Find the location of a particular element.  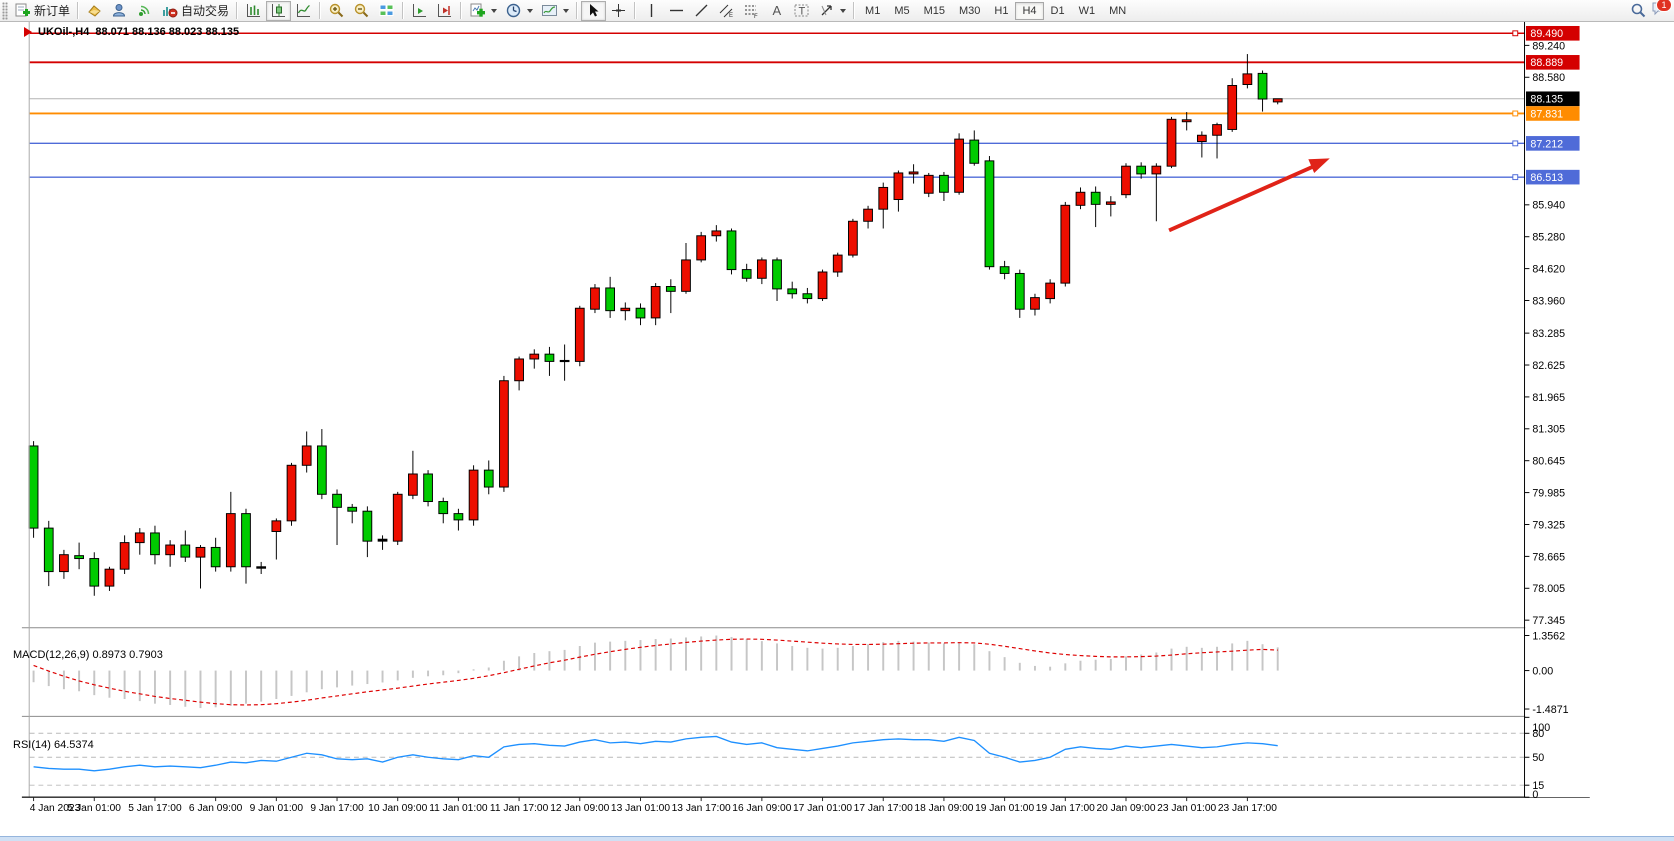

vertical-line-icon is located at coordinates (651, 10).